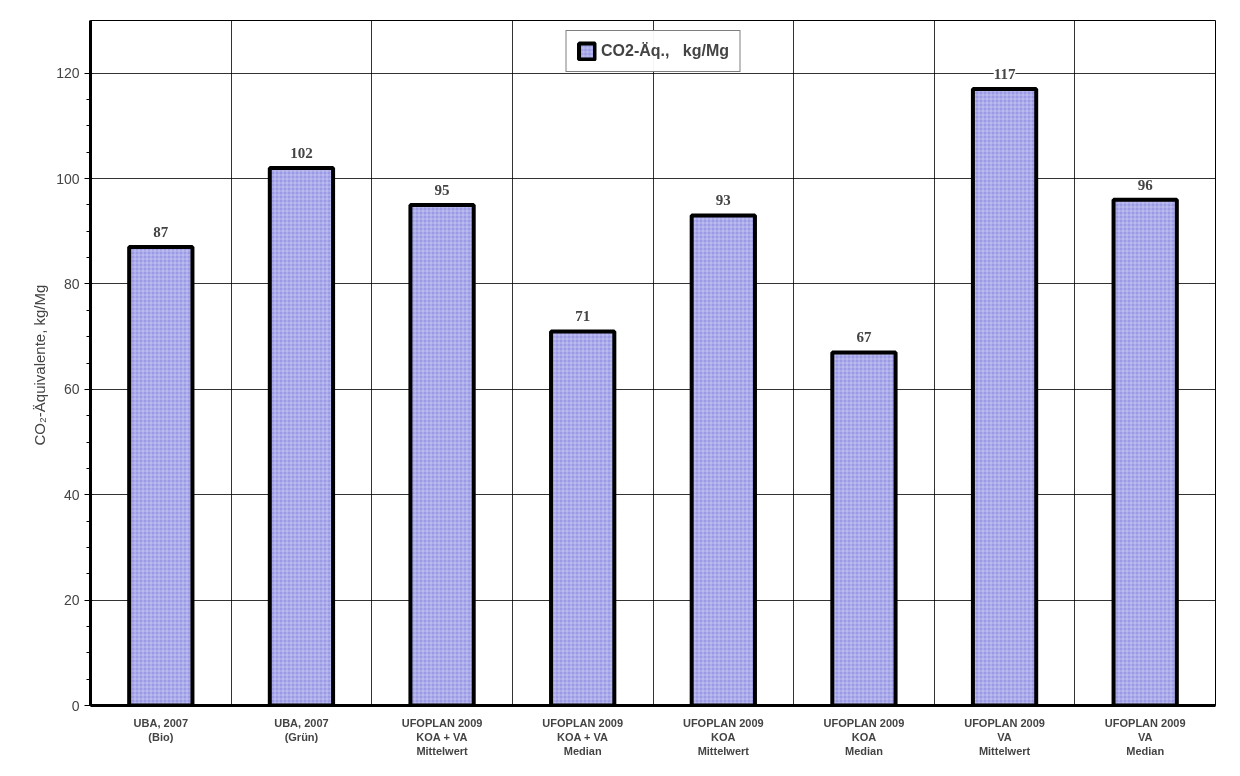  Describe the element at coordinates (71, 600) in the screenshot. I see `y-tick-label: 20` at that location.